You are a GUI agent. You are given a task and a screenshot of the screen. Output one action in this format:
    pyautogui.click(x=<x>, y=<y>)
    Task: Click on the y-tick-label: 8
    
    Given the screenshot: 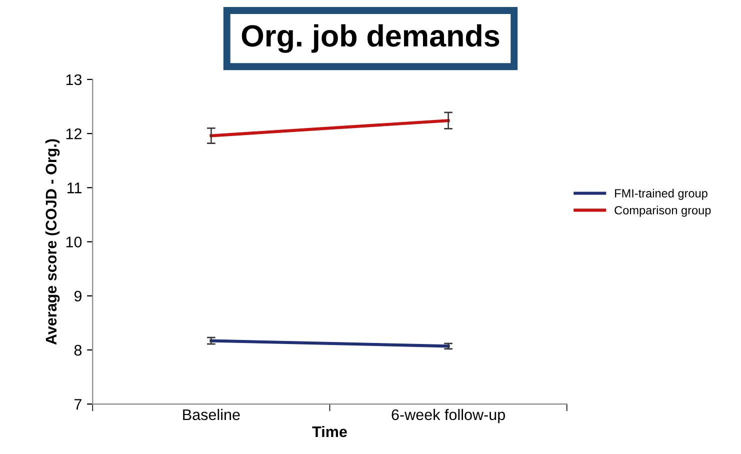 What is the action you would take?
    pyautogui.click(x=78, y=350)
    